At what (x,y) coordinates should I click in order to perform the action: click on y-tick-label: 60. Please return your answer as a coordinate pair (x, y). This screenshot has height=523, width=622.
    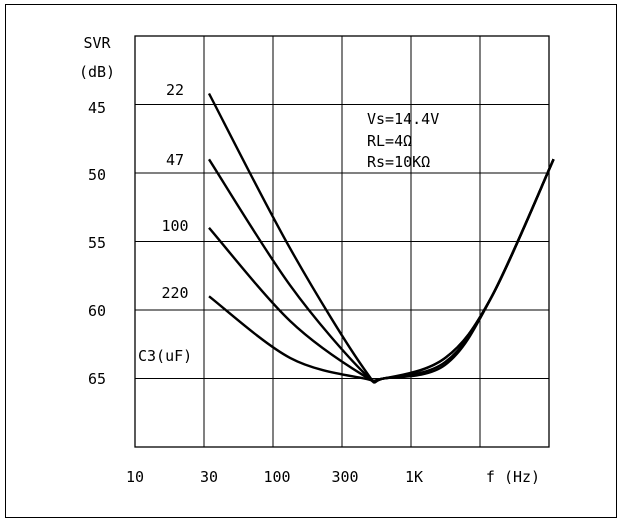
    Looking at the image, I should click on (97, 311).